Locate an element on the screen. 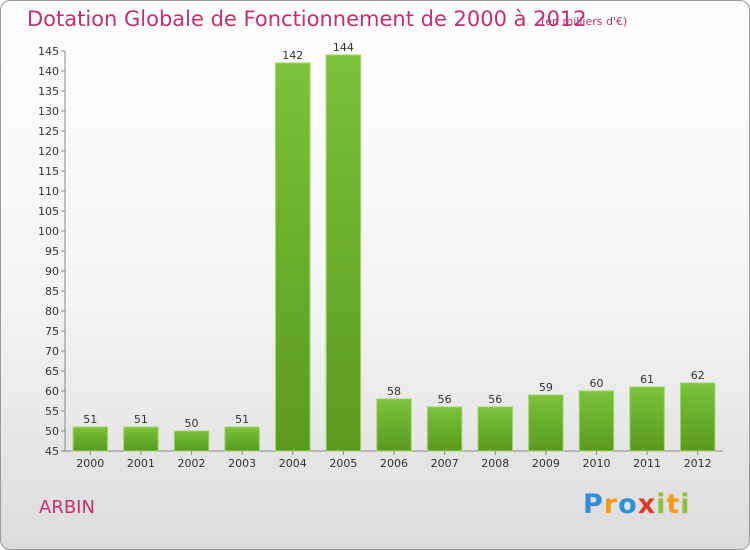 The image size is (750, 550). logo-letter: r is located at coordinates (611, 504).